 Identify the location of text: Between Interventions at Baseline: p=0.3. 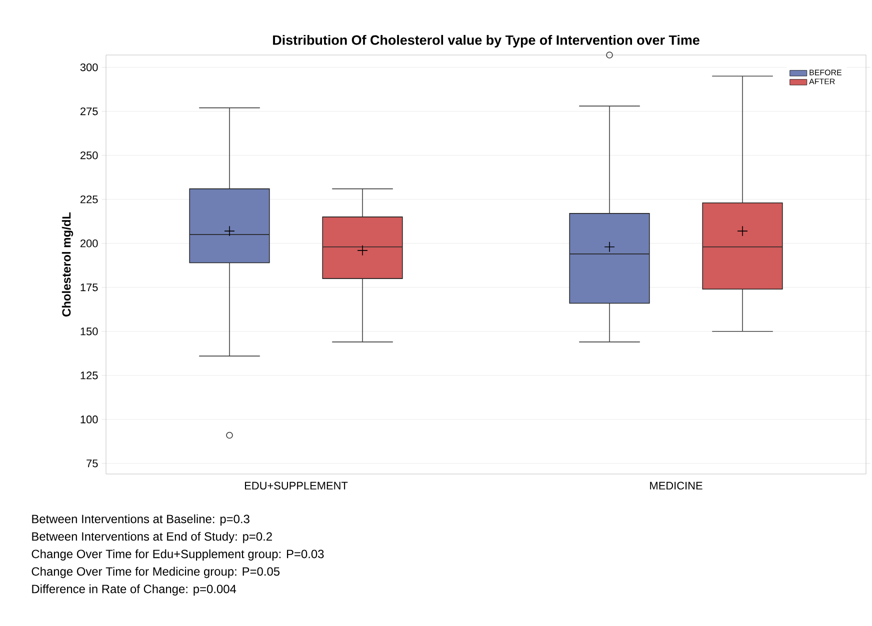
(141, 520).